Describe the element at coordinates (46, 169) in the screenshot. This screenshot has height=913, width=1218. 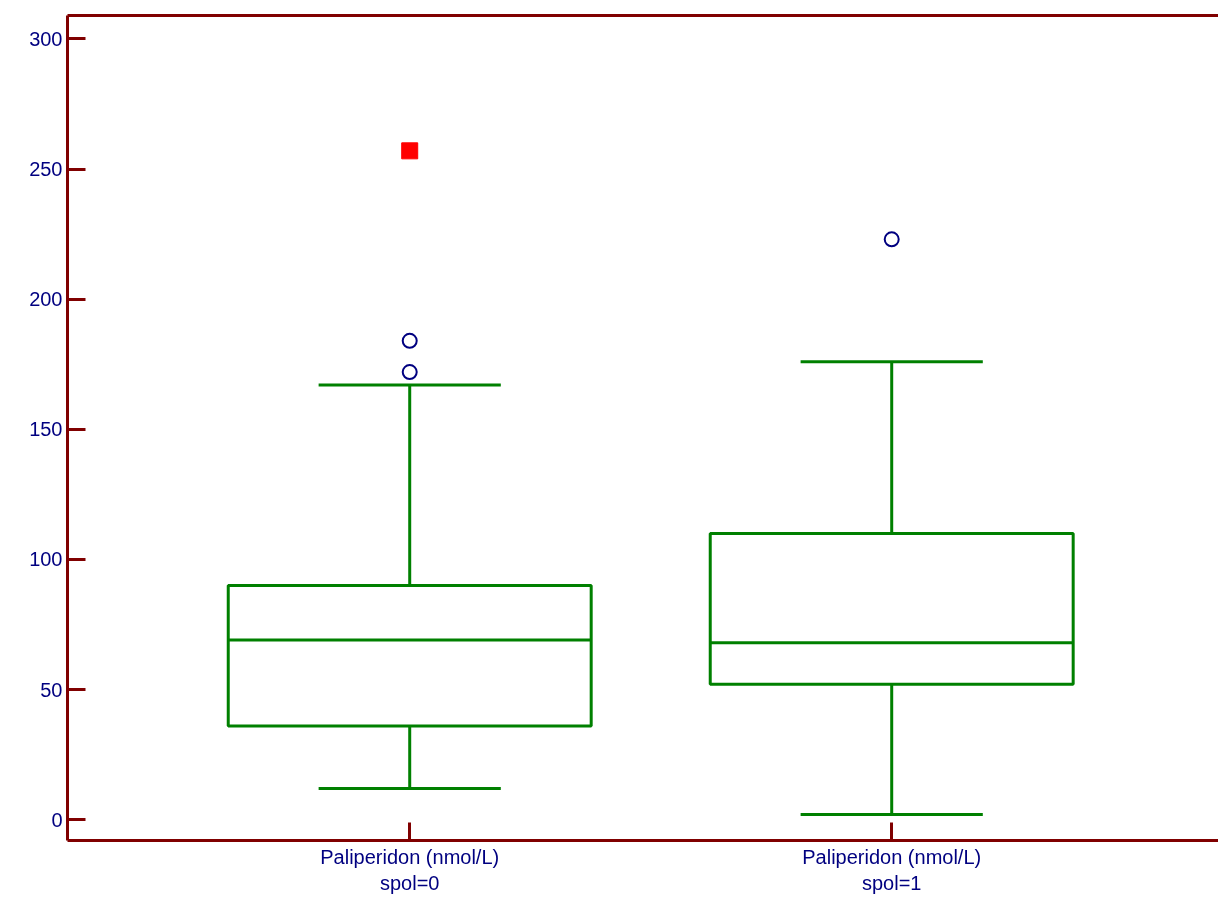
I see `y-tick-label: 250` at that location.